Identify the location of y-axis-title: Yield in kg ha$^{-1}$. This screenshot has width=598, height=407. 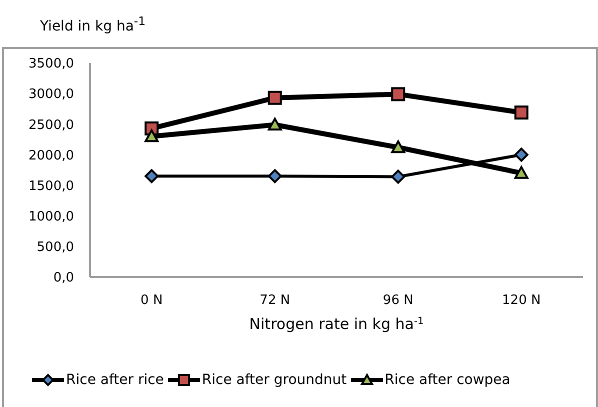
(93, 24).